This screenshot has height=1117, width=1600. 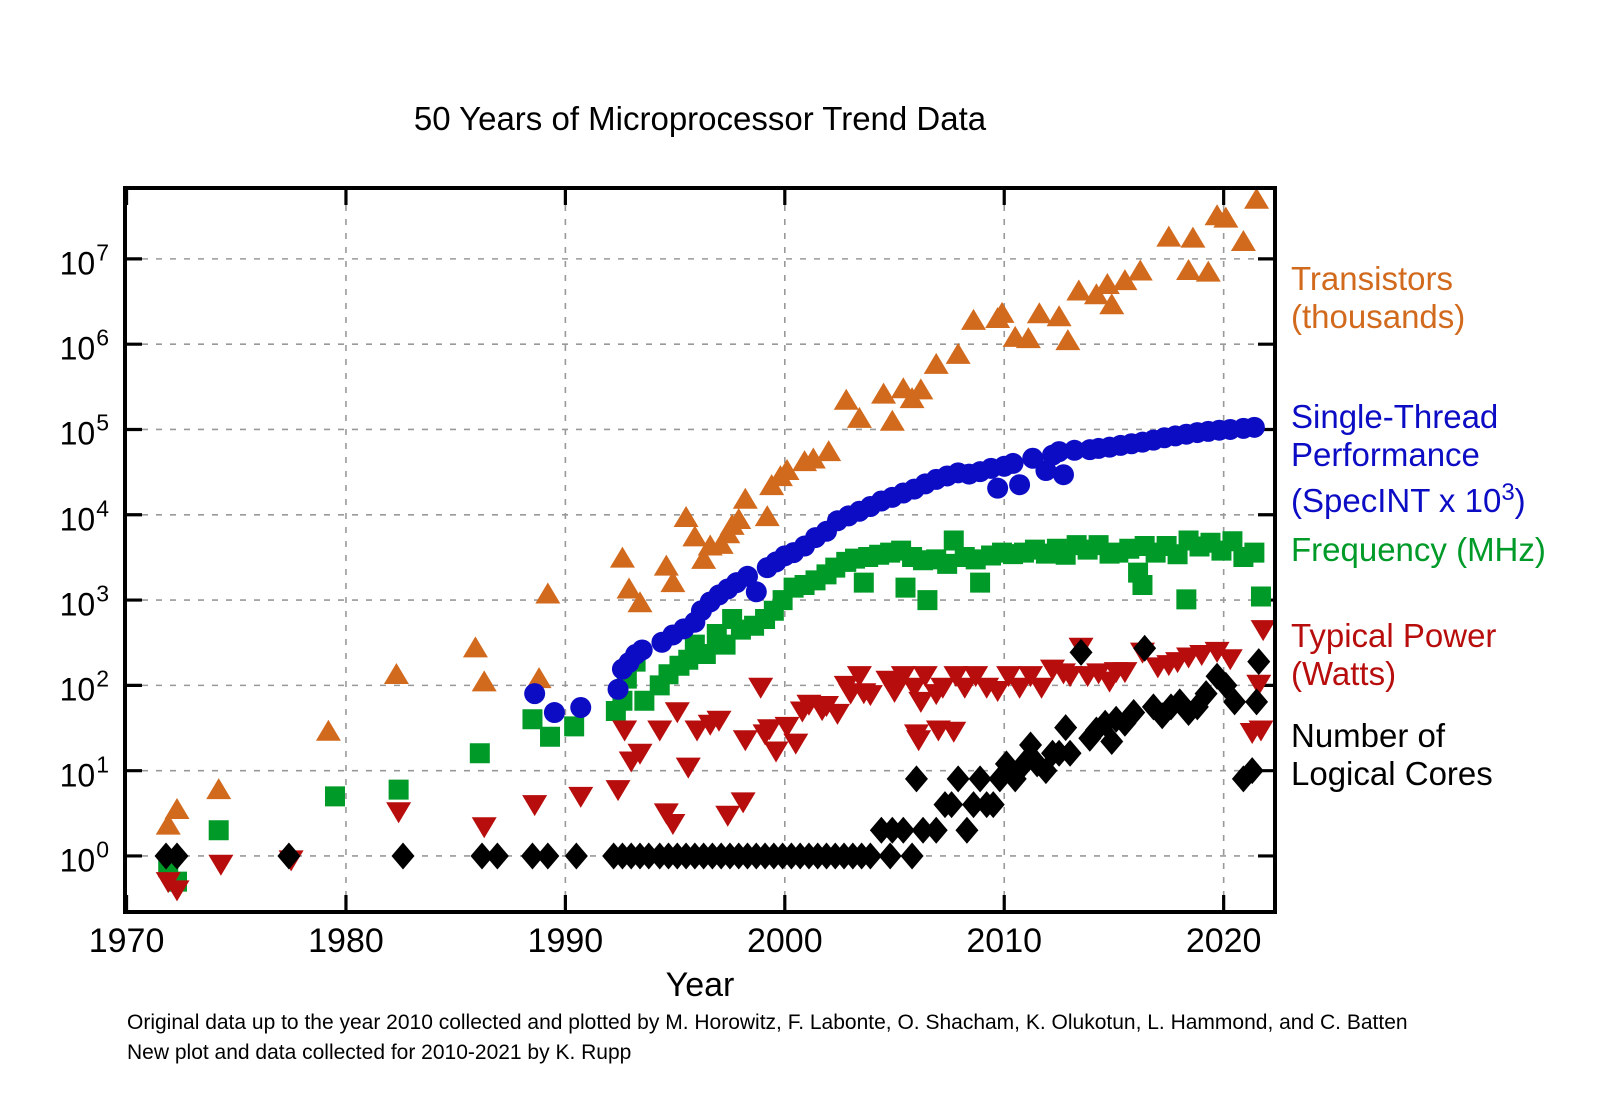 I want to click on legend-single-thread-performance: Single-Thread Performance (SpecINT x 103), so click(x=1408, y=459).